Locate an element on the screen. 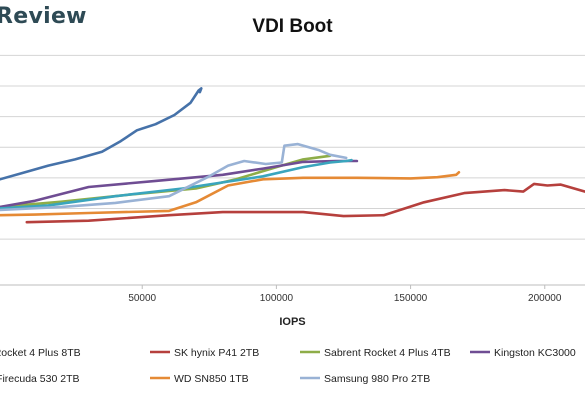 This screenshot has height=401, width=585. x-axis: 50000 100000 150000 200000 is located at coordinates (292, 294).